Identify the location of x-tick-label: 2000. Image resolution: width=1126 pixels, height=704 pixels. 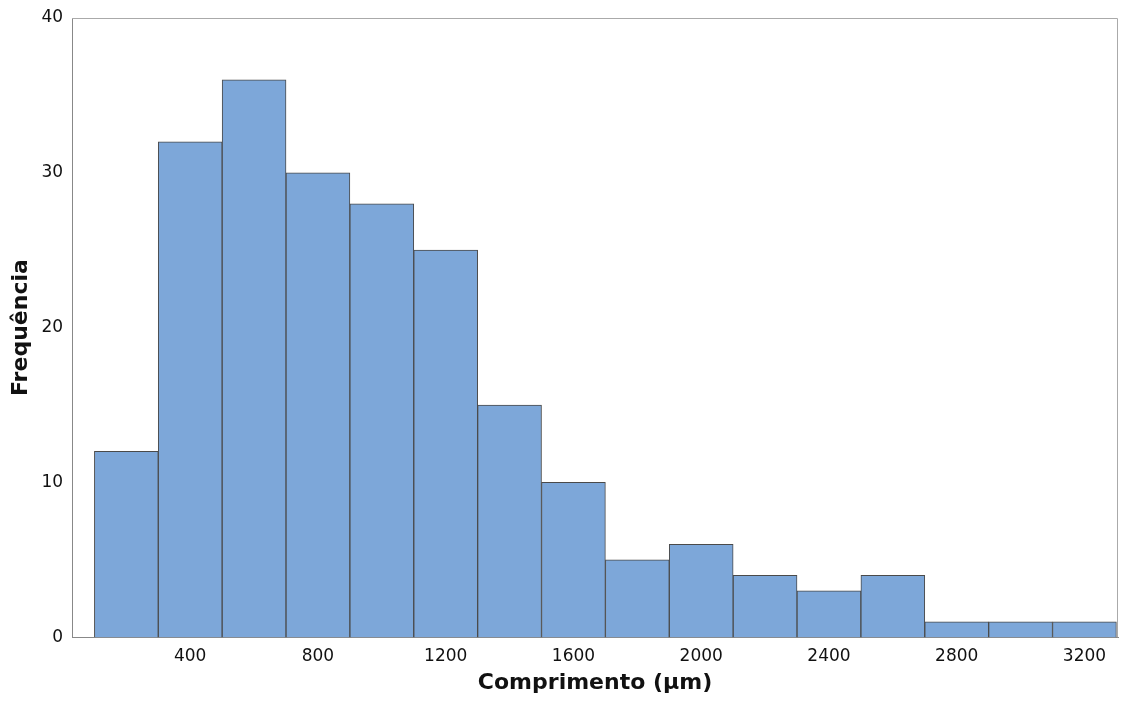
(701, 654).